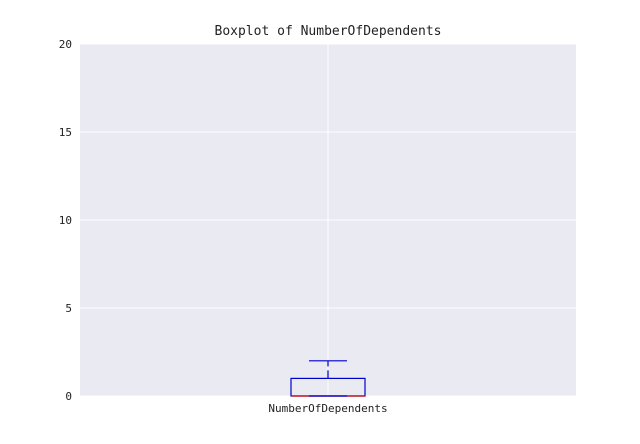 The image size is (640, 444). Describe the element at coordinates (65, 44) in the screenshot. I see `y-tick-label: 20` at that location.